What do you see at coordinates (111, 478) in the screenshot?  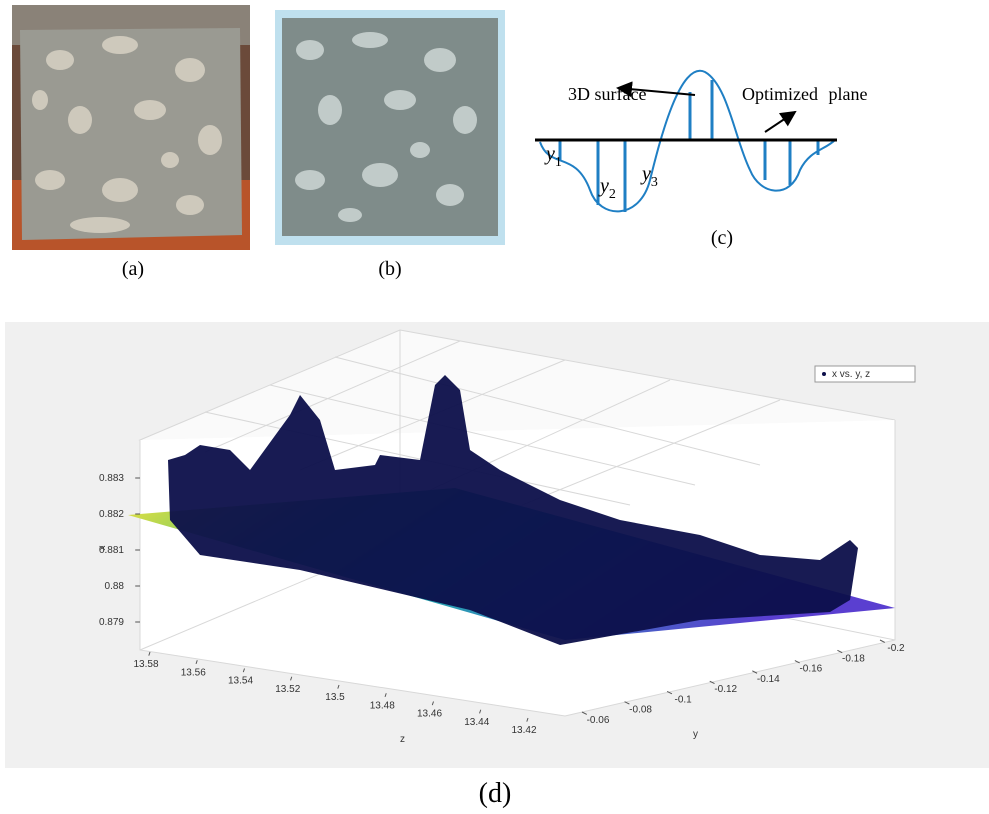 I see `tick-label: 0.883` at bounding box center [111, 478].